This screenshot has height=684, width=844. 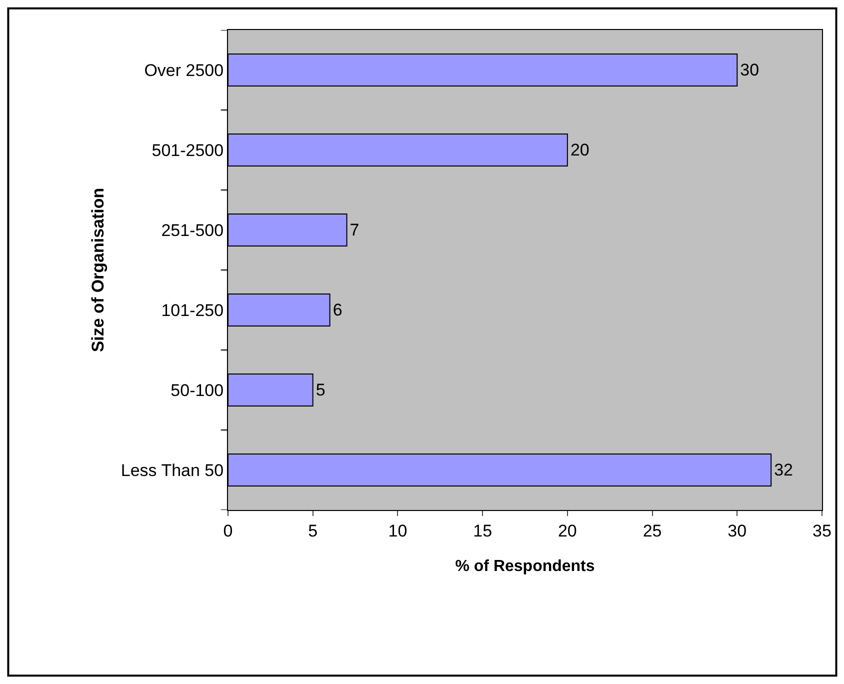 What do you see at coordinates (172, 470) in the screenshot?
I see `y-tick-label: Less Than 50` at bounding box center [172, 470].